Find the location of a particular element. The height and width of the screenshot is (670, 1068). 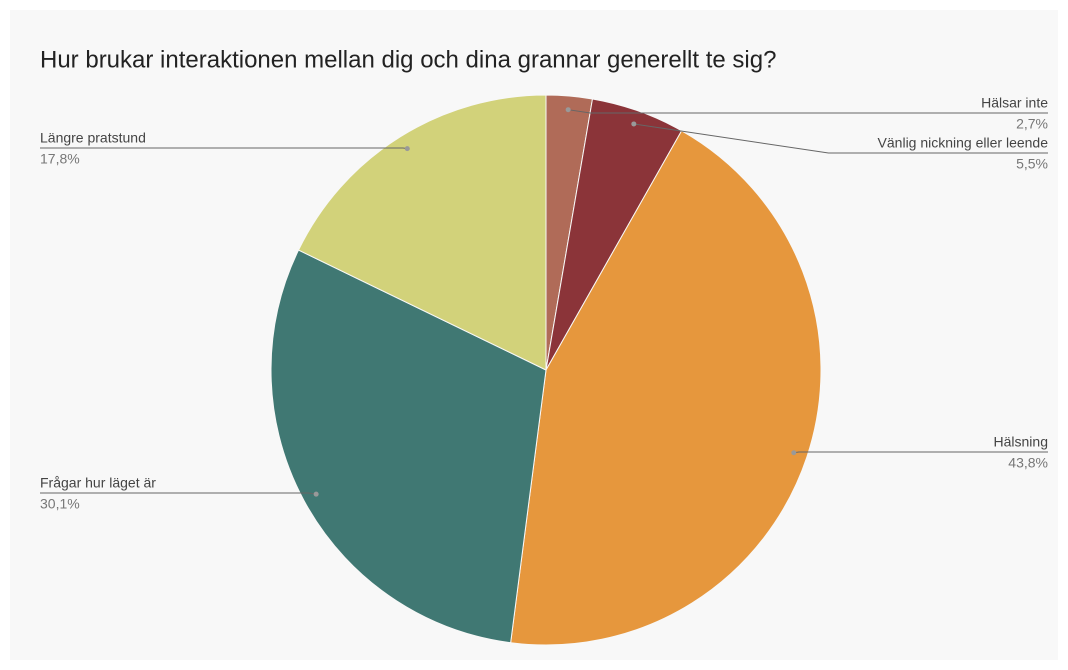

slice-label: Hälsar inte is located at coordinates (1014, 103).